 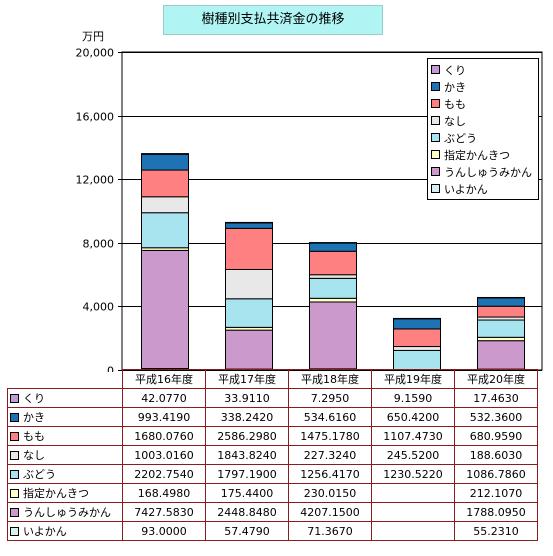 I want to click on category-label: 平成16年度, so click(x=164, y=379).